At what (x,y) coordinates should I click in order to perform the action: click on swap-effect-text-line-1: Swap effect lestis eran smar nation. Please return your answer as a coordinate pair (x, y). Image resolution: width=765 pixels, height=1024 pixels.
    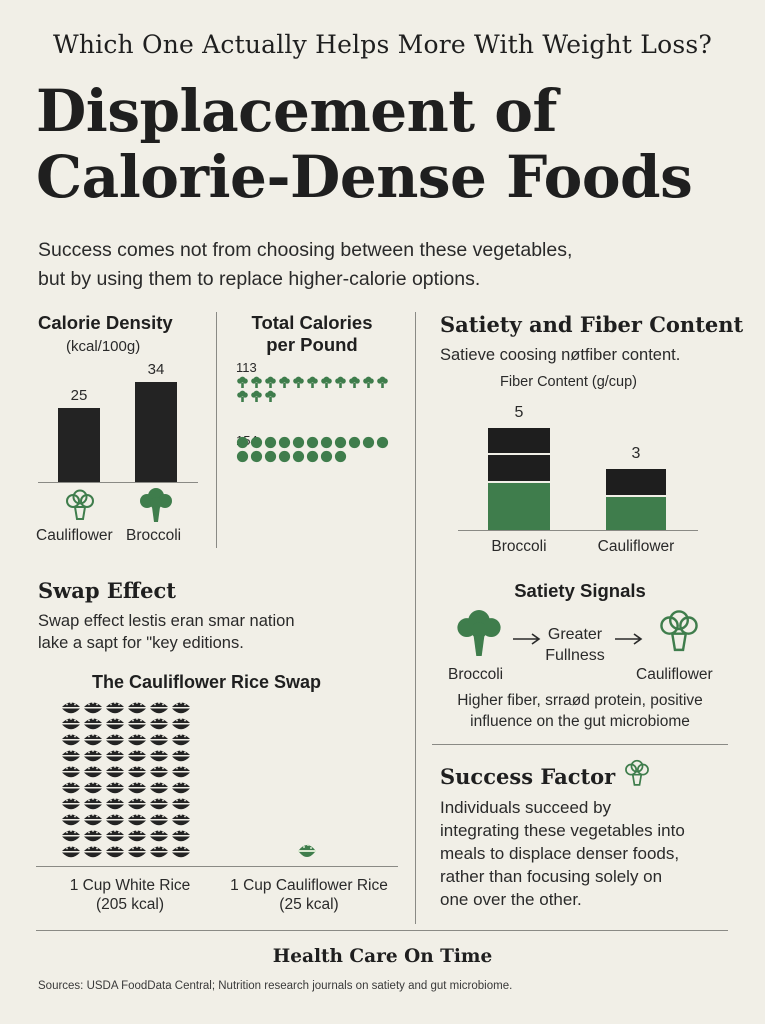
    Looking at the image, I should click on (166, 621).